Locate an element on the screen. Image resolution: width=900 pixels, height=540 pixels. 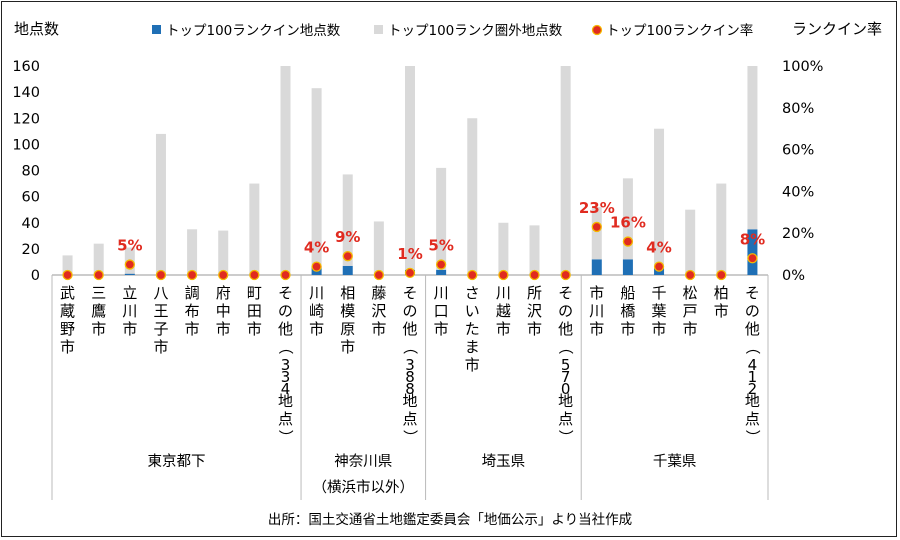
legend-label: トップ100ランク圏外地点数 is located at coordinates (475, 31).